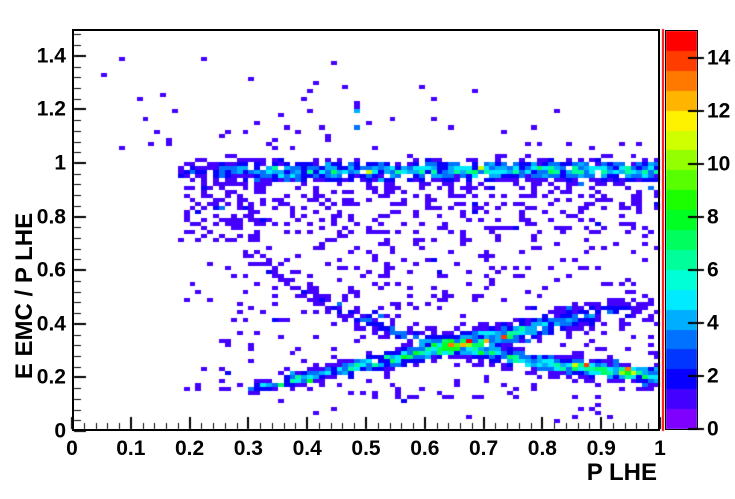  Describe the element at coordinates (248, 448) in the screenshot. I see `x-axis-tick-label: 0.3` at that location.